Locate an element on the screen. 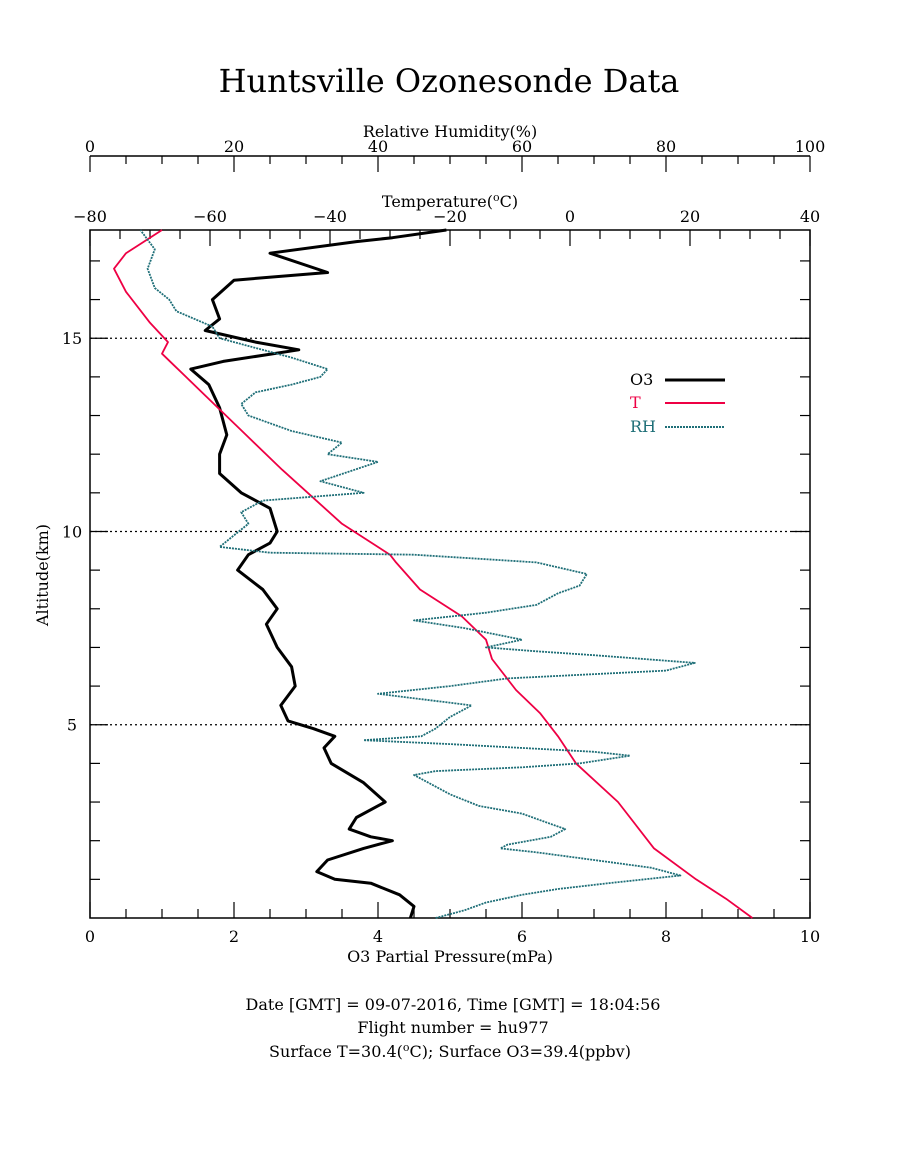 The width and height of the screenshot is (900, 1150). o3-tick-label: 6 is located at coordinates (522, 936).